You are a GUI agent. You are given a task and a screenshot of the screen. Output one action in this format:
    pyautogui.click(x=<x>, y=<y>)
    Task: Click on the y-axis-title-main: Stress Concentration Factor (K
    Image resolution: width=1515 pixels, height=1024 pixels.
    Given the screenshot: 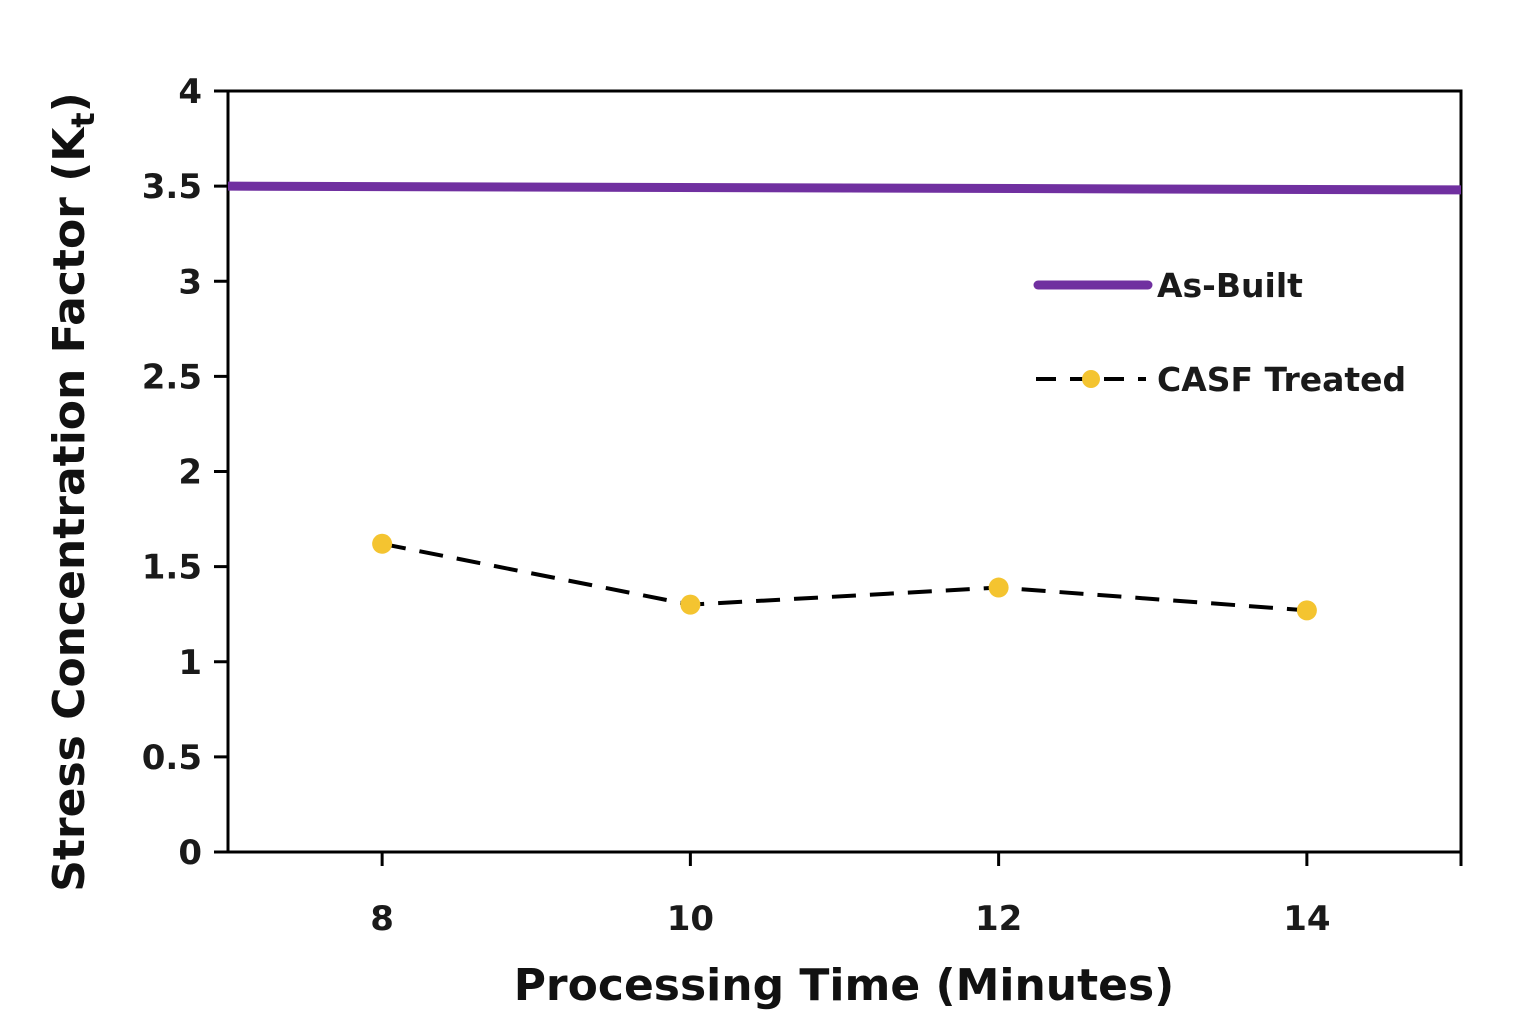 What is the action you would take?
    pyautogui.click(x=69, y=509)
    